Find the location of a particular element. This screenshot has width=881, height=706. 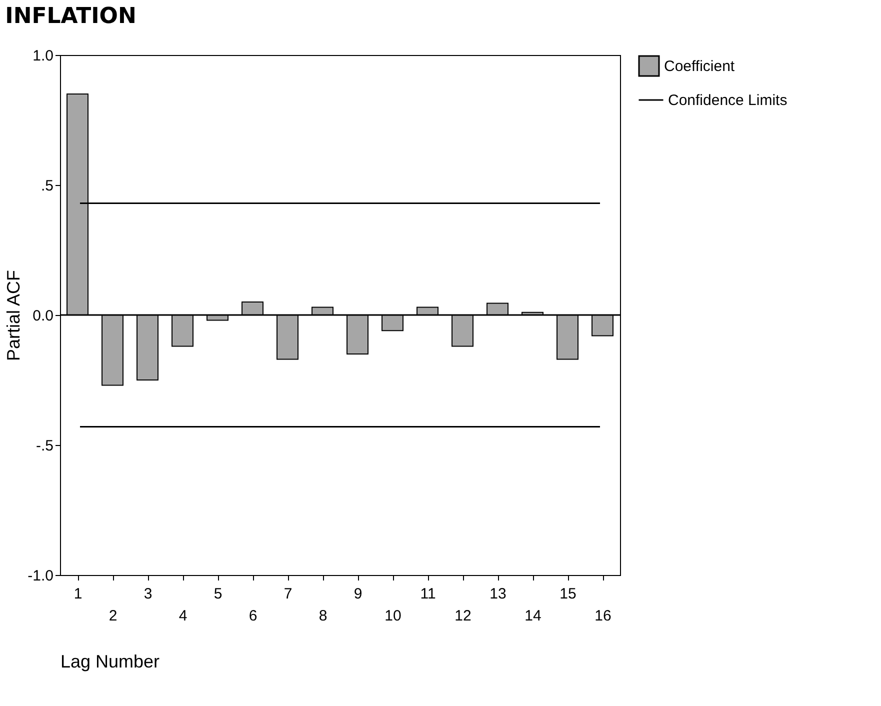

x-axis-title: Lag Number is located at coordinates (110, 662).